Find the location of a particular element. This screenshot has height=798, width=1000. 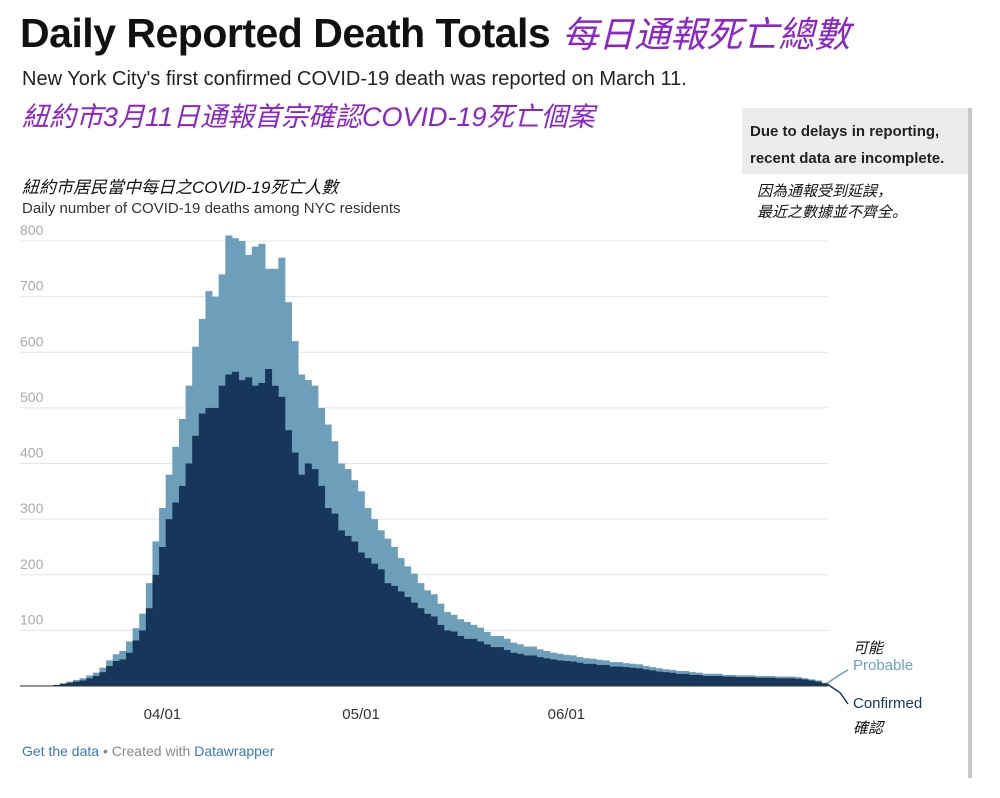

x-tick-label: 05/01 is located at coordinates (361, 714).